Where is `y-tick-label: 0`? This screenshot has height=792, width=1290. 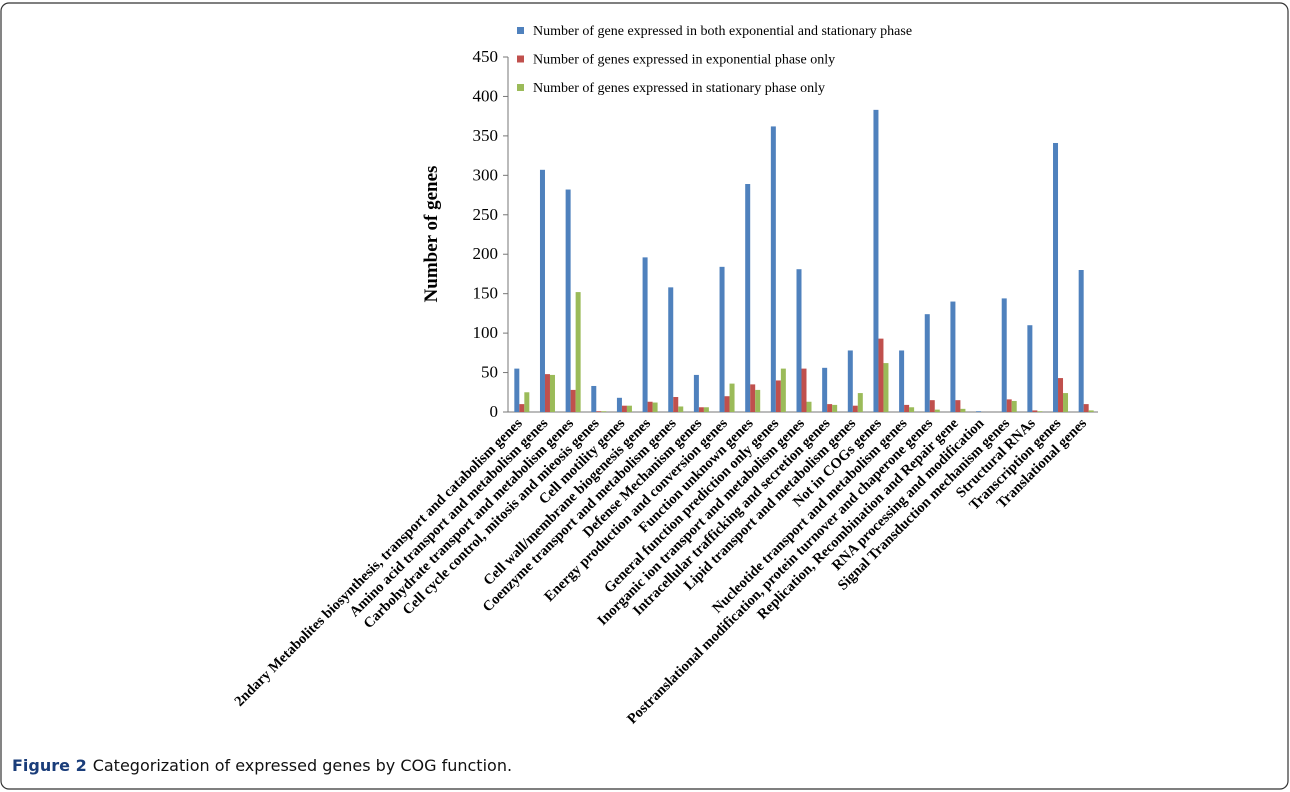
y-tick-label: 0 is located at coordinates (494, 411).